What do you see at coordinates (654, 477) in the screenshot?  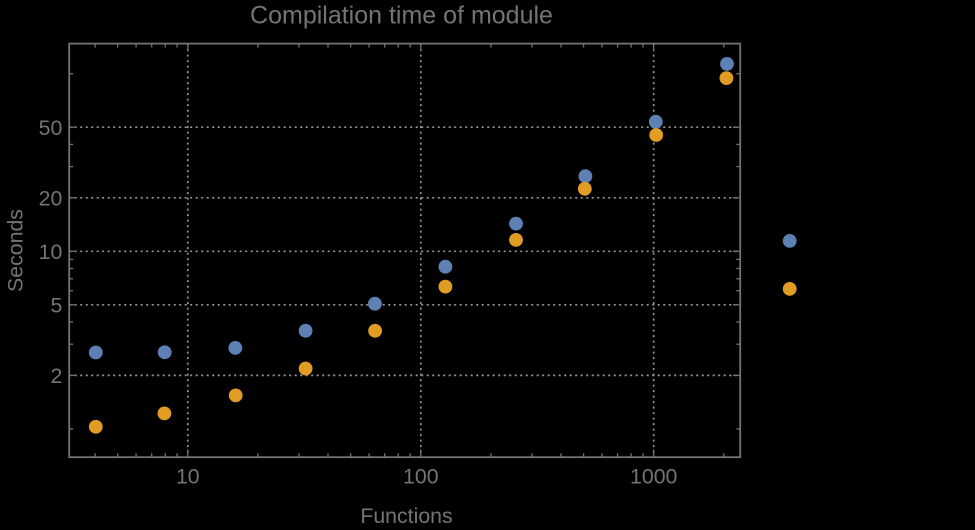 I see `svg-text: 1000` at bounding box center [654, 477].